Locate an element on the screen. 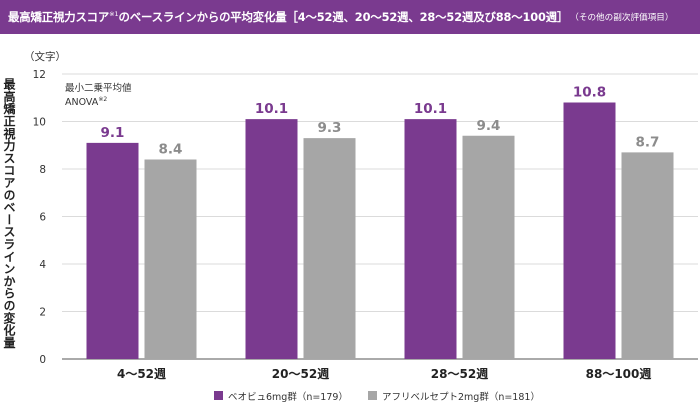  y-axis-unit-label: （文字） is located at coordinates (45, 56).